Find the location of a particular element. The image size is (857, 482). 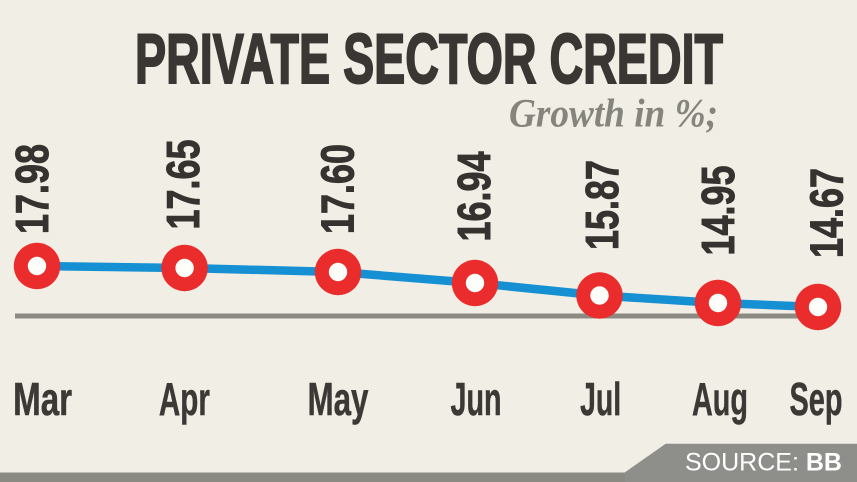

svg-text: 14.67 is located at coordinates (827, 213).